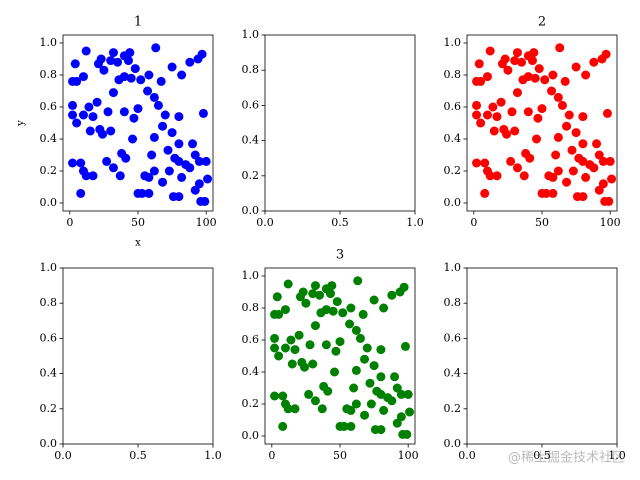 This screenshot has width=640, height=480. Describe the element at coordinates (138, 22) in the screenshot. I see `subplot-title: 1` at that location.